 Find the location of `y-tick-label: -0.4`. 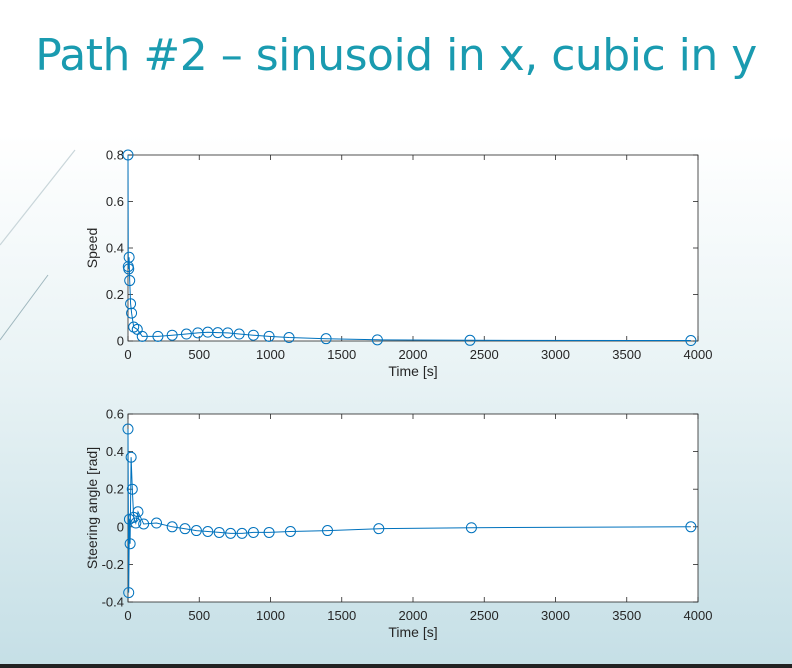

y-tick-label: -0.4 is located at coordinates (113, 602).